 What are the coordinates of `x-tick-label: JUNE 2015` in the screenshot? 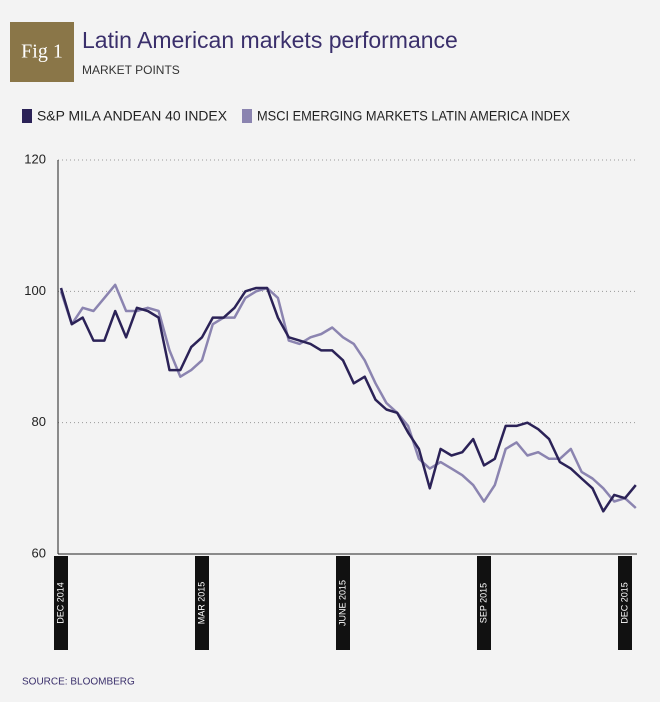 It's located at (342, 603).